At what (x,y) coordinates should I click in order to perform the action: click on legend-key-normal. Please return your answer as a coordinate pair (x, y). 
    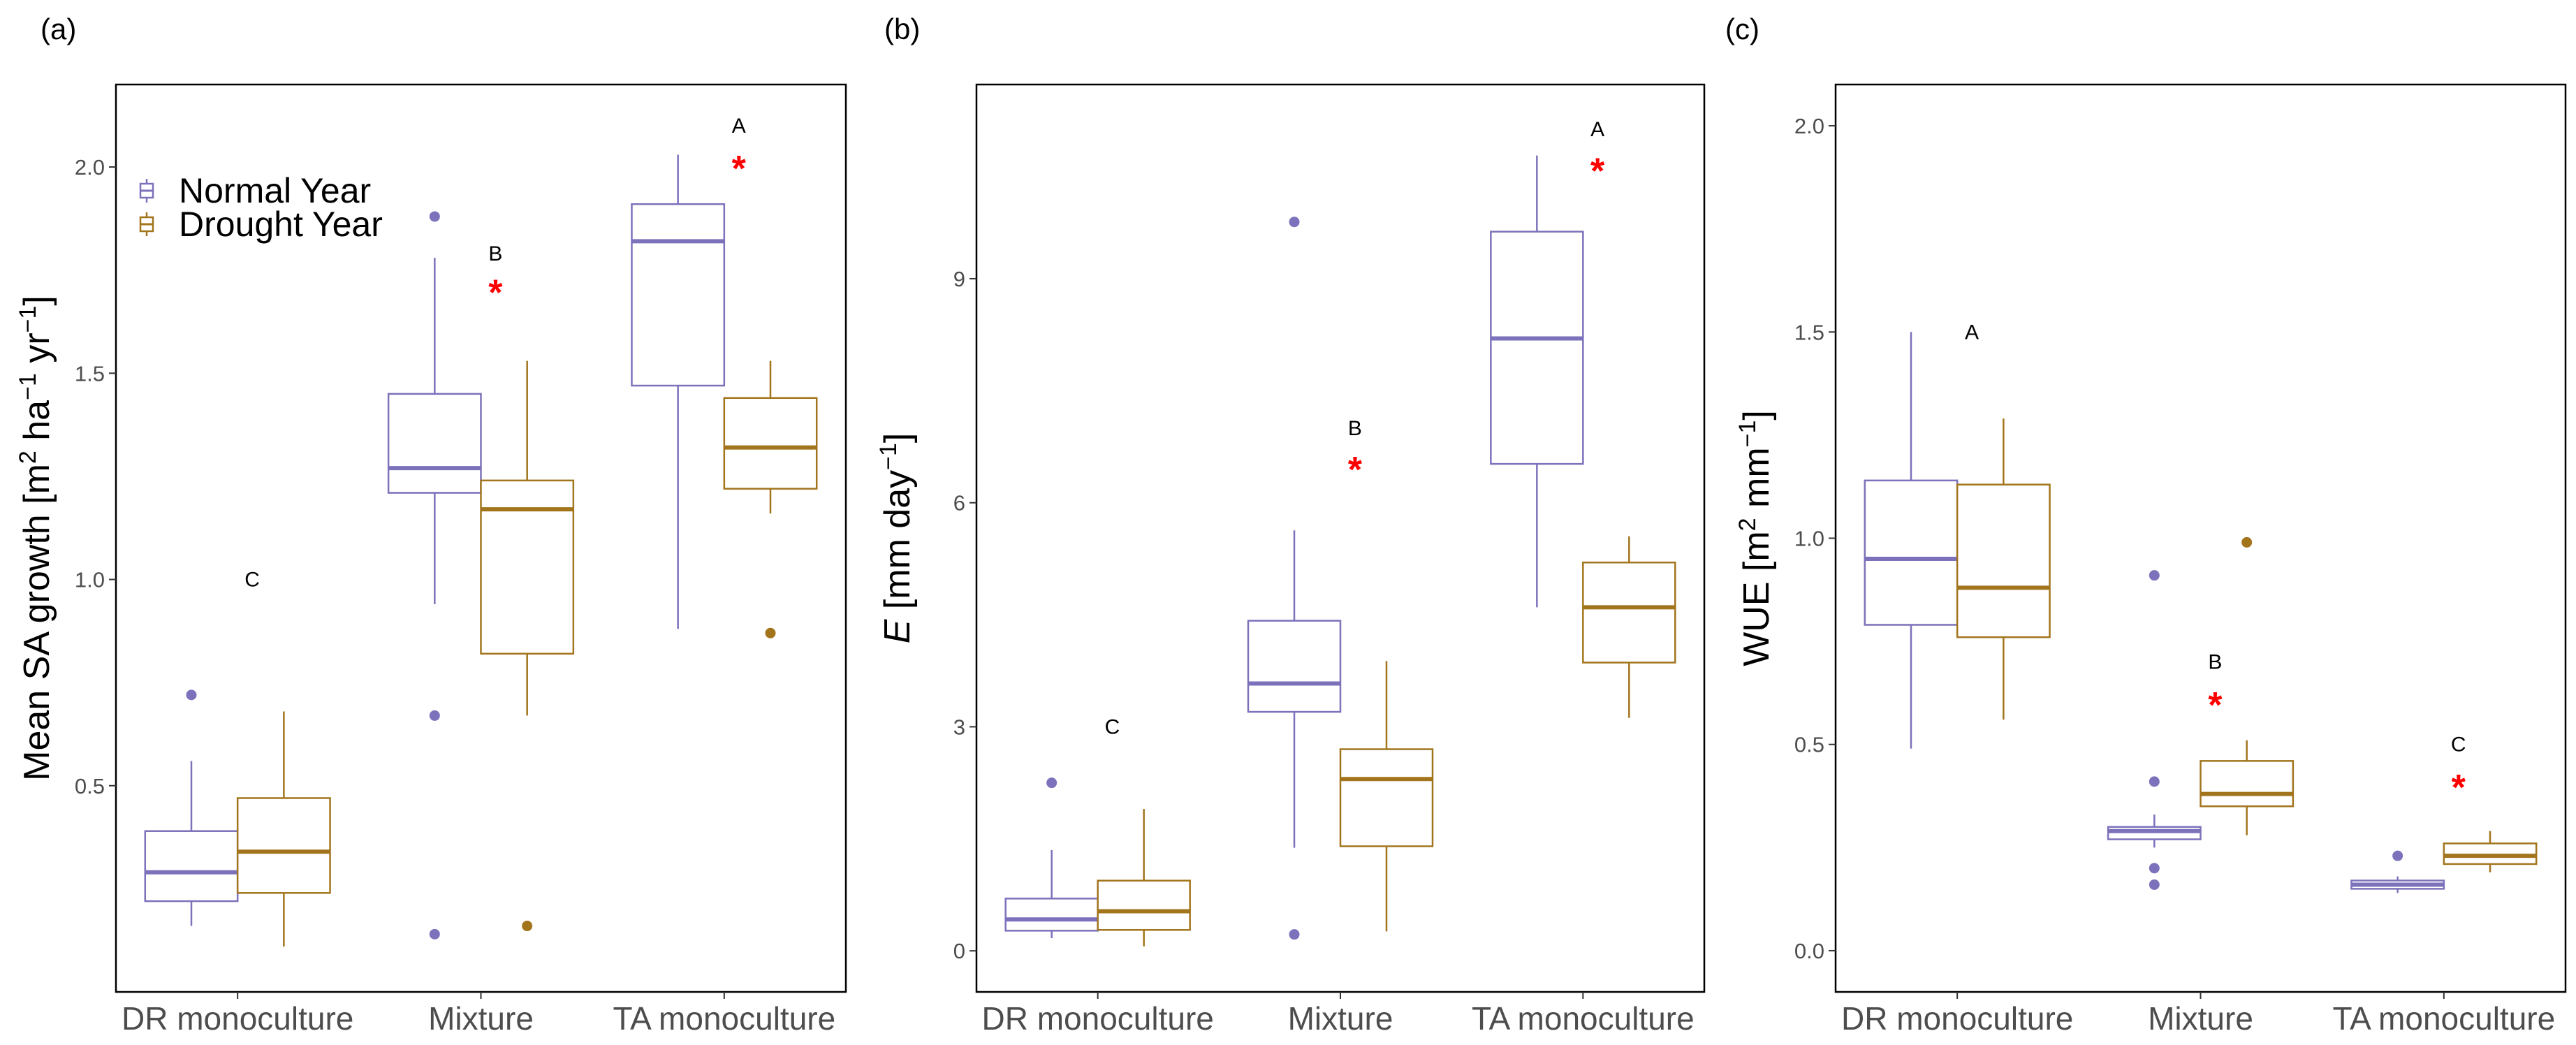
    Looking at the image, I should click on (146, 191).